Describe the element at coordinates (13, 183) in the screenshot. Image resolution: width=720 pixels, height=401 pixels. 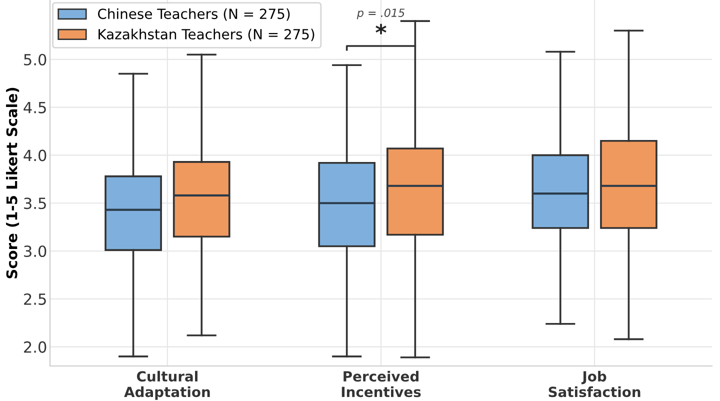
I see `y-axis-title: Score (1-5 Likert Scale)` at that location.